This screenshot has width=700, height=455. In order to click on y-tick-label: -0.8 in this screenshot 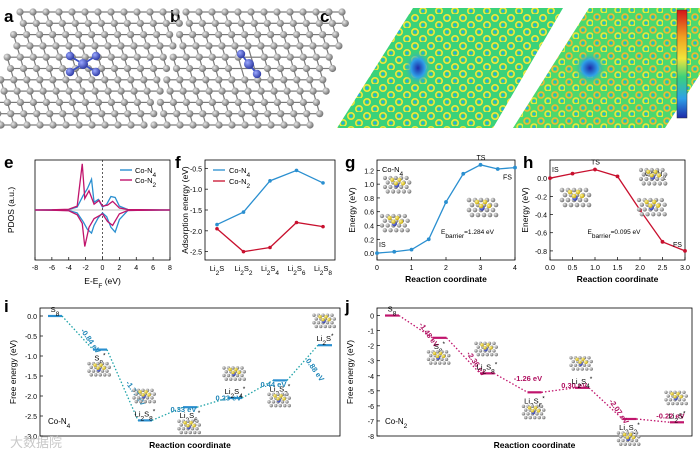, I will do `click(541, 252)`.